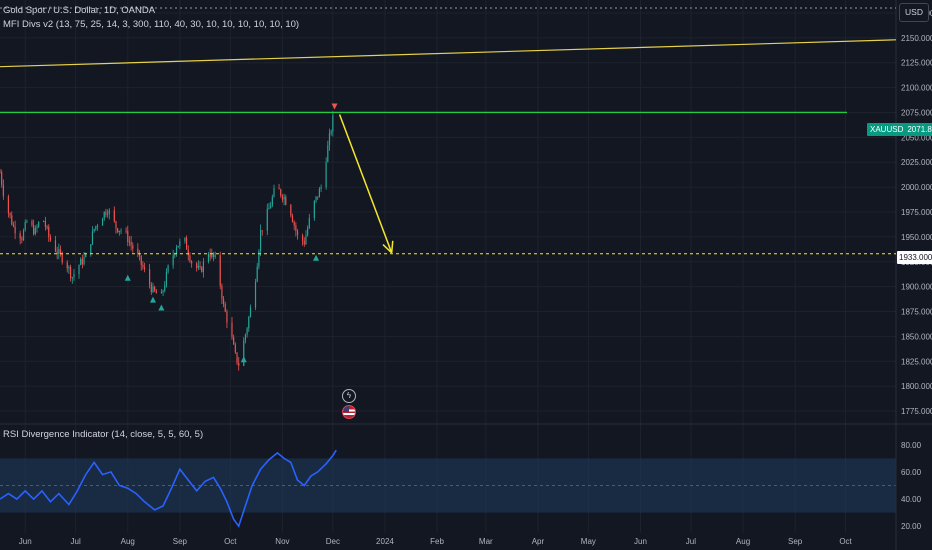 This screenshot has width=932, height=550. I want to click on time-tick-label: Jun, so click(640, 541).